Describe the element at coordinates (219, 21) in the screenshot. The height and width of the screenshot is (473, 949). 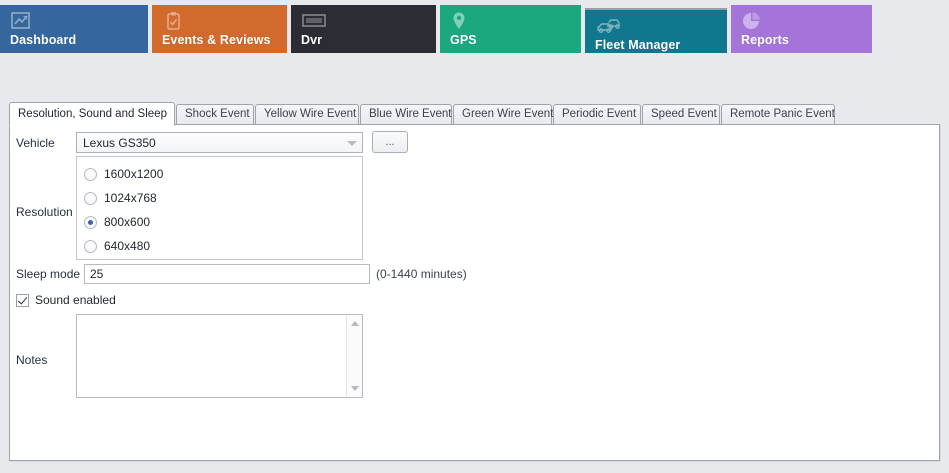
I see `clipboard-check-icon` at that location.